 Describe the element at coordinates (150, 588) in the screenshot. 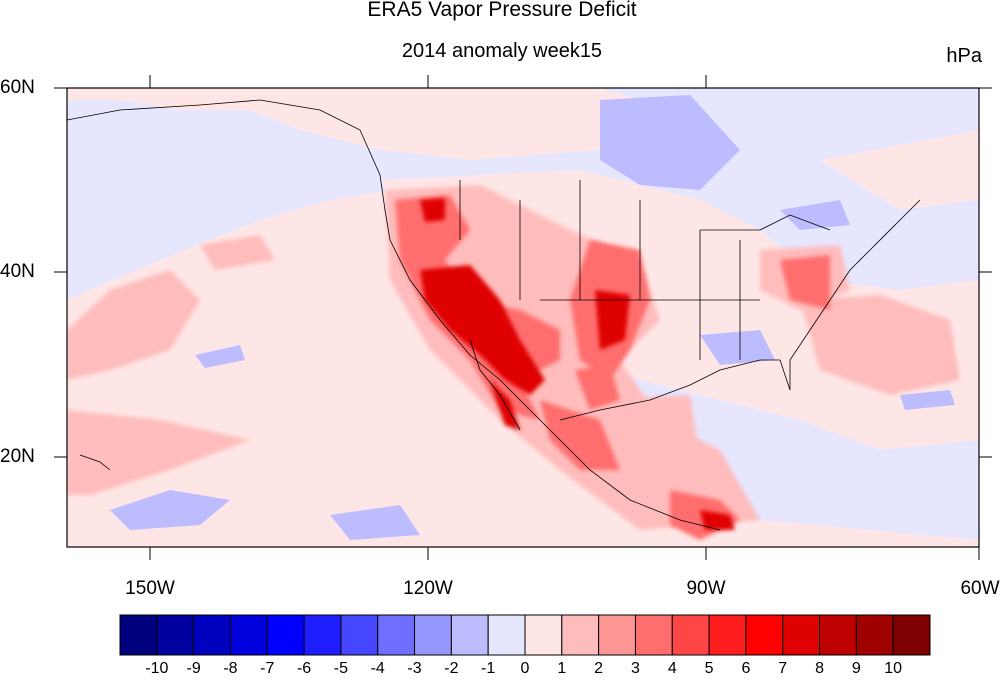

I see `lon-label-150w: 150W` at that location.